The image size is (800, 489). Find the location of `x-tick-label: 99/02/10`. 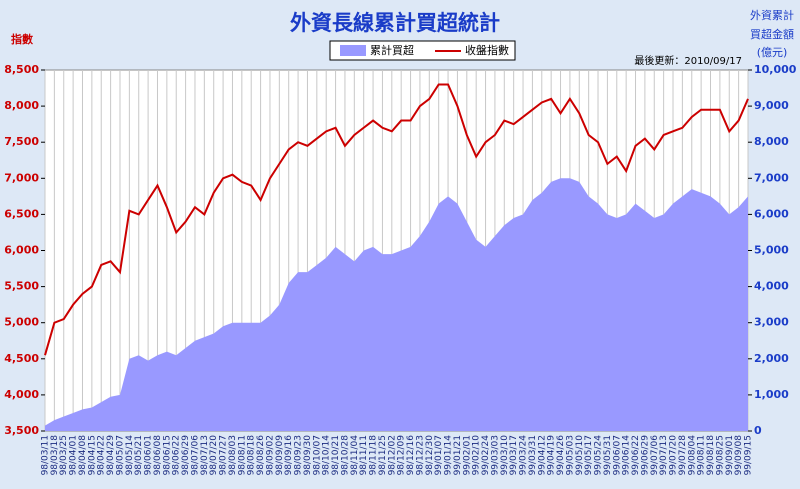

x-tick-label: 99/02/10 is located at coordinates (477, 455).